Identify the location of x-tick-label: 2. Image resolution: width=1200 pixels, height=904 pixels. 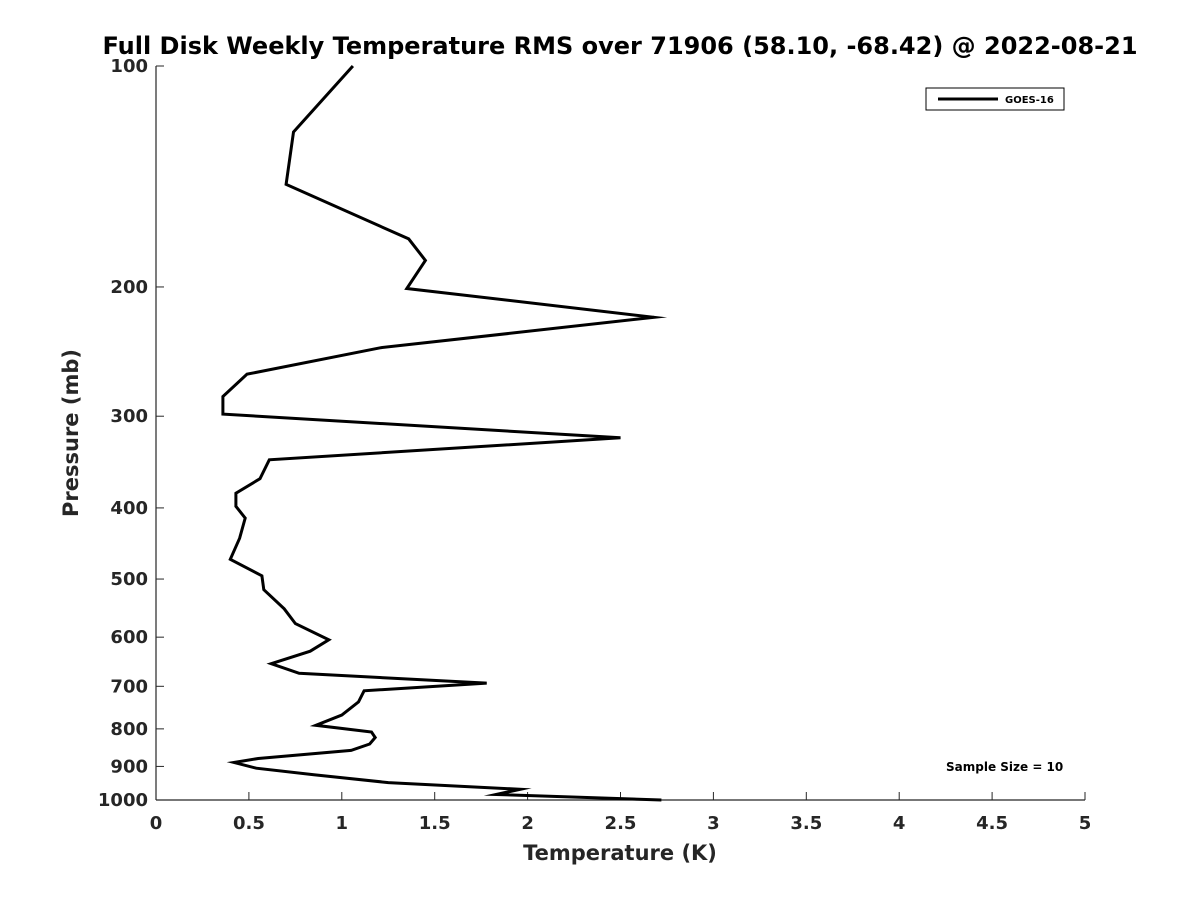
(527, 823).